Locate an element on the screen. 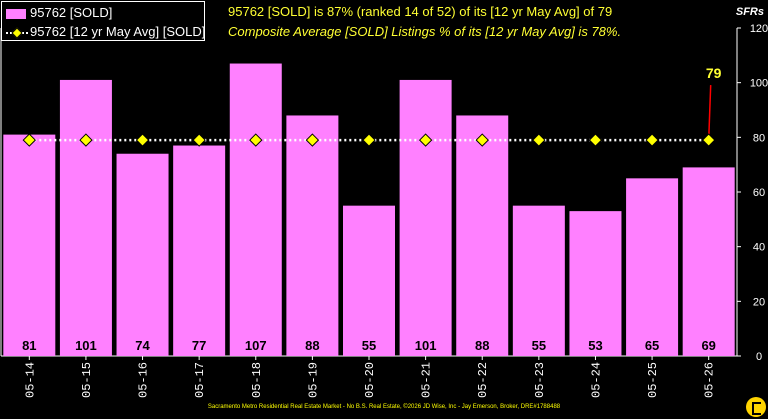  x-tick-label: 05-18 is located at coordinates (257, 380).